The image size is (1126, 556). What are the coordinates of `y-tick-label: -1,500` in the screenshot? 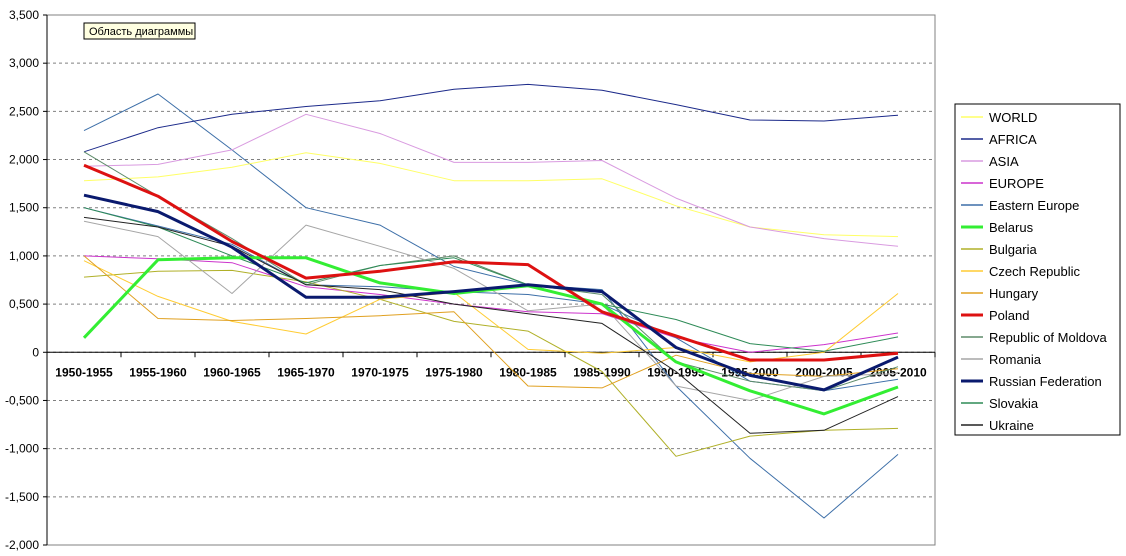 It's located at (22, 497).